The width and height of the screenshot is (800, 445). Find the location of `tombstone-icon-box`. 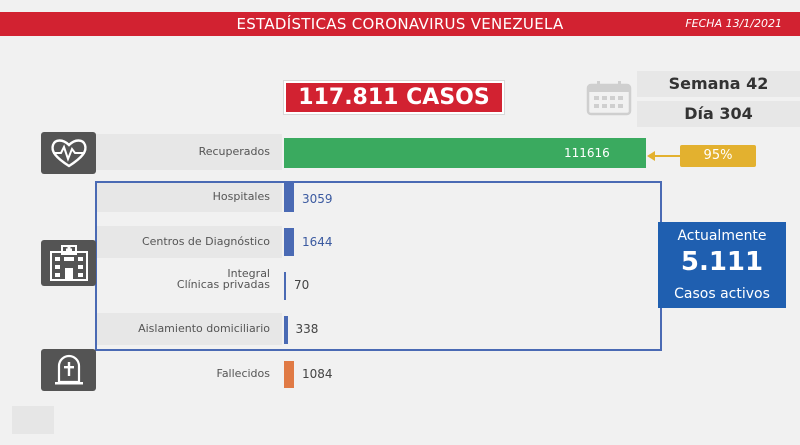

tombstone-icon-box is located at coordinates (68, 370).